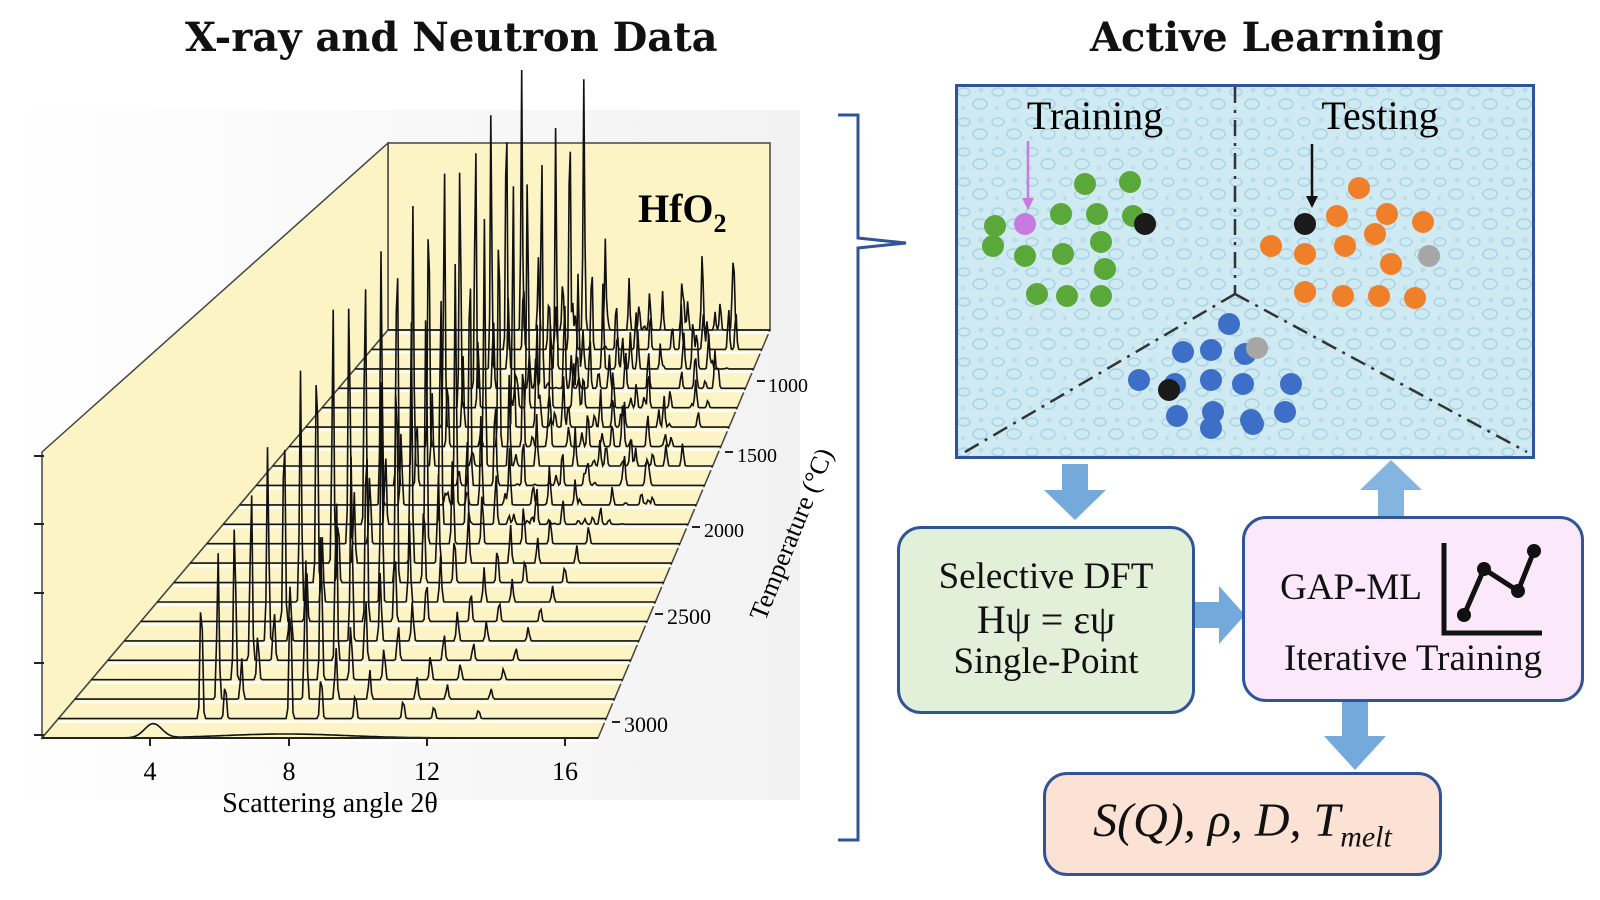  Describe the element at coordinates (1267, 37) in the screenshot. I see `right-panel-title: Active Learning` at that location.